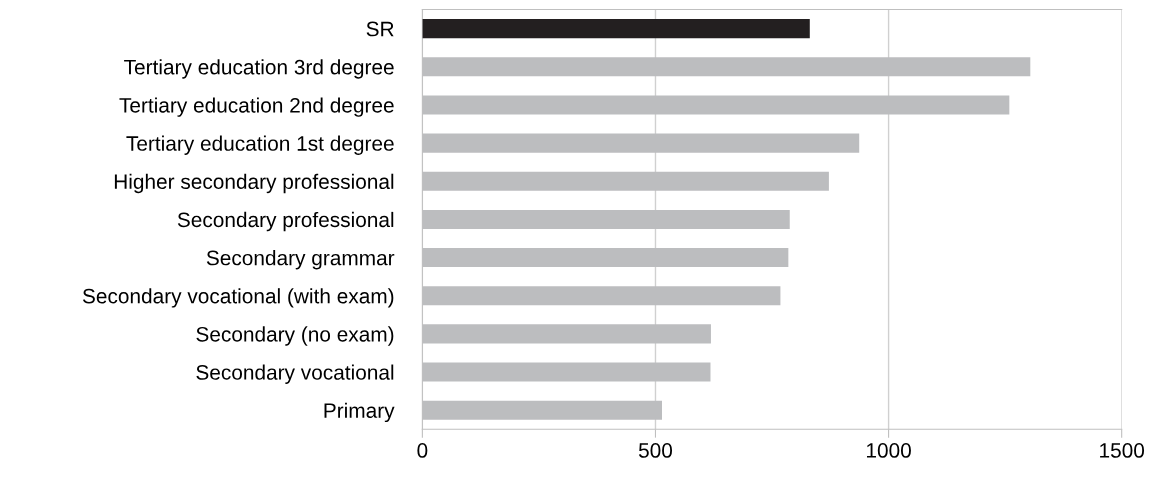  I want to click on y-tick-label: Primary, so click(359, 412).